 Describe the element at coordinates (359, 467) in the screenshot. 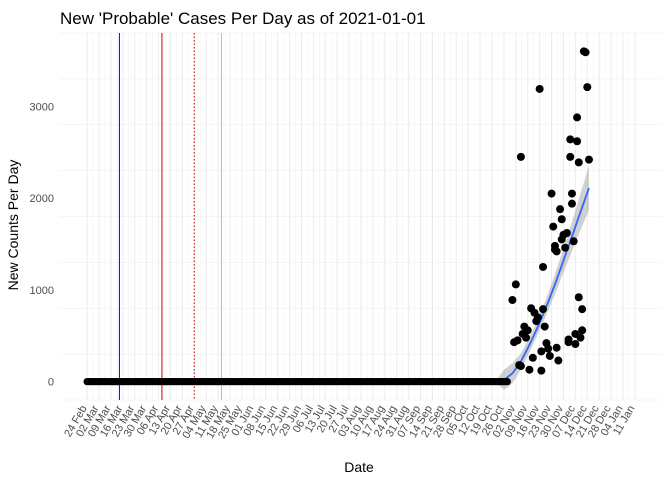

I see `x-axis-title: Date` at that location.